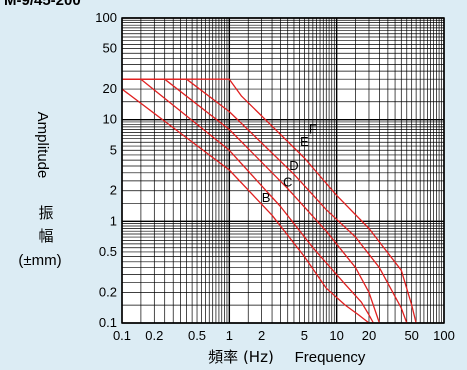 The height and width of the screenshot is (370, 467). Describe the element at coordinates (122, 335) in the screenshot. I see `x-tick-label: 0.1` at that location.